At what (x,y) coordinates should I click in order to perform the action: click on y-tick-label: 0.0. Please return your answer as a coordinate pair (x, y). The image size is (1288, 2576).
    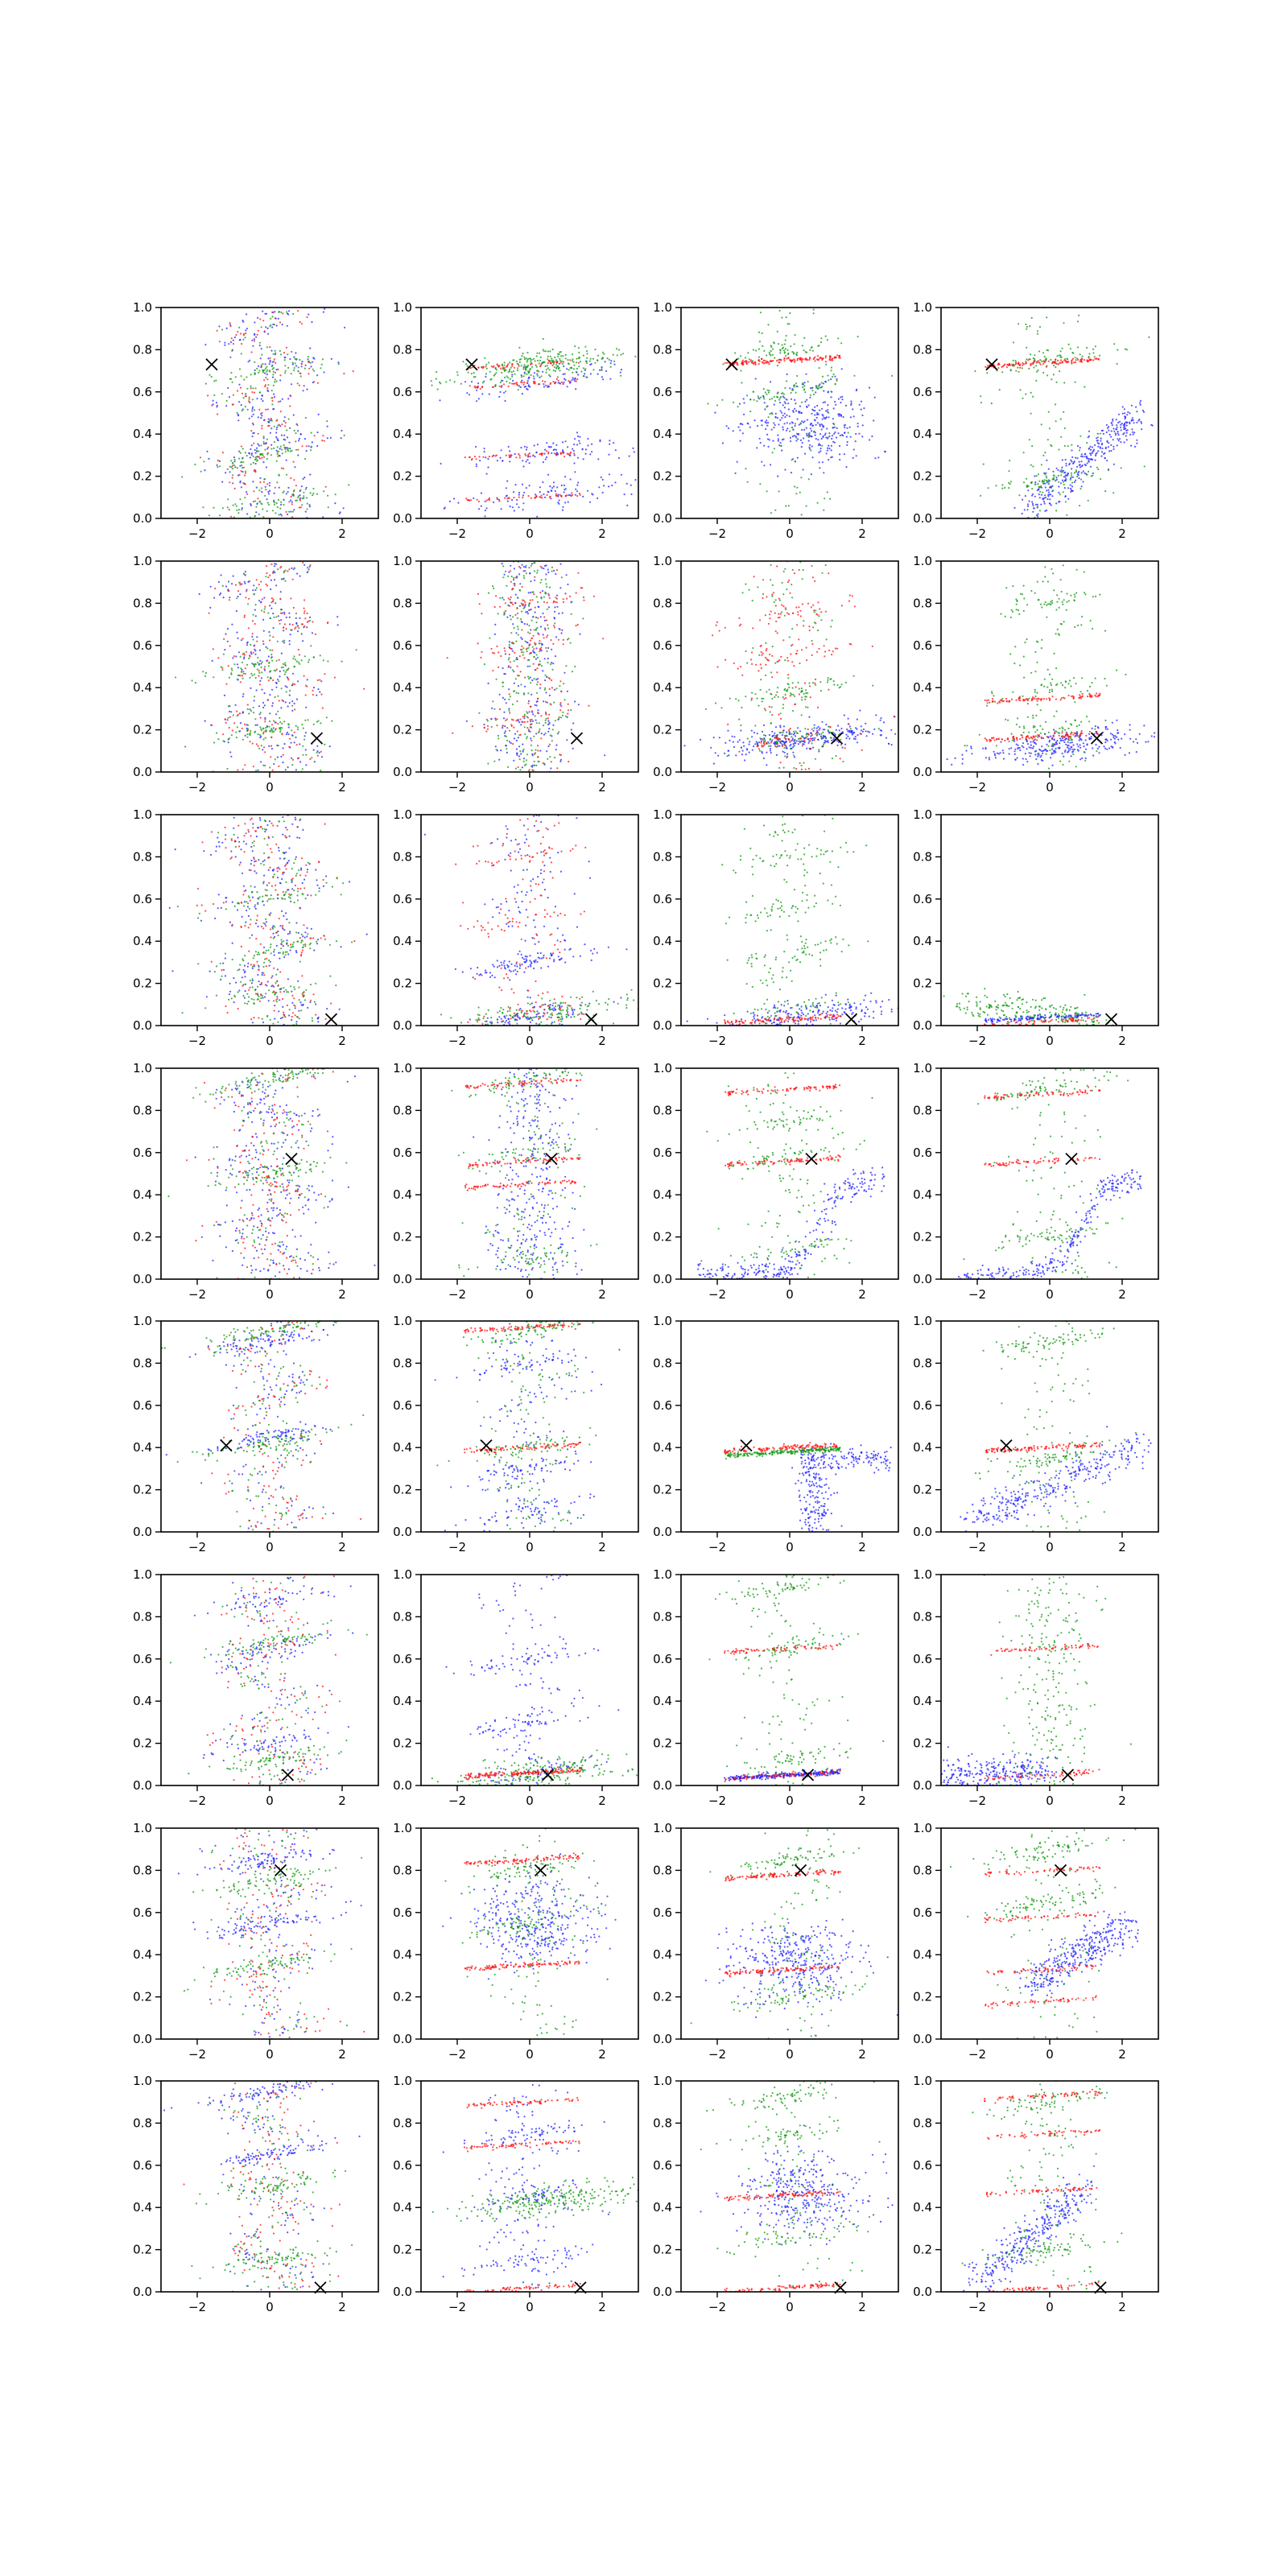
    Looking at the image, I should click on (923, 518).